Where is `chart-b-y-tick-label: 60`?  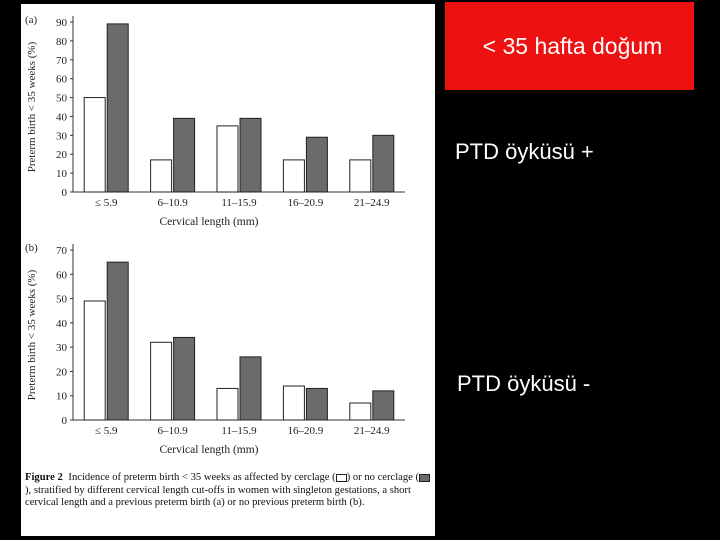
chart-b-y-tick-label: 60 is located at coordinates (62, 275).